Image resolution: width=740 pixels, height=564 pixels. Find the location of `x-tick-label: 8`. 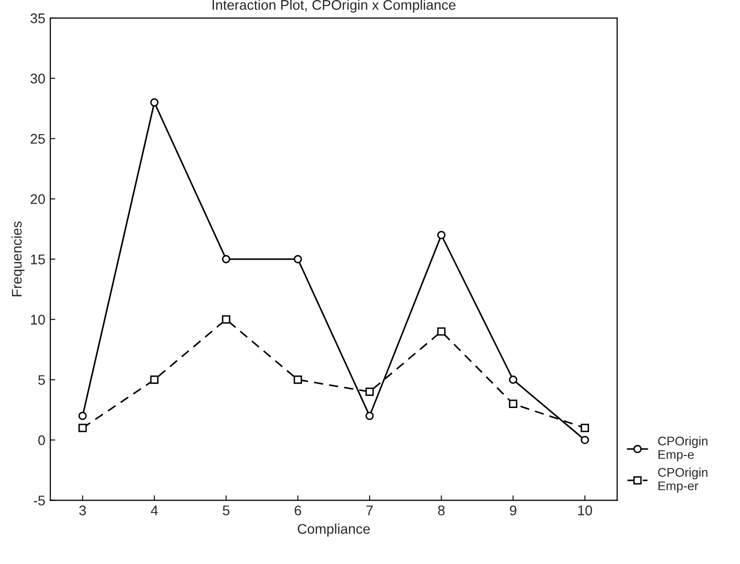

x-tick-label: 8 is located at coordinates (441, 510).